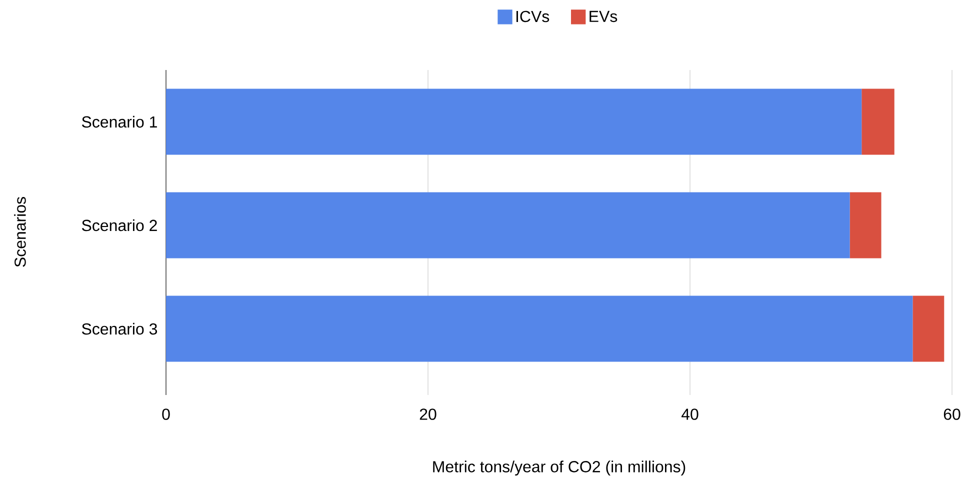  Describe the element at coordinates (689, 414) in the screenshot. I see `x-tick-label: 40` at that location.